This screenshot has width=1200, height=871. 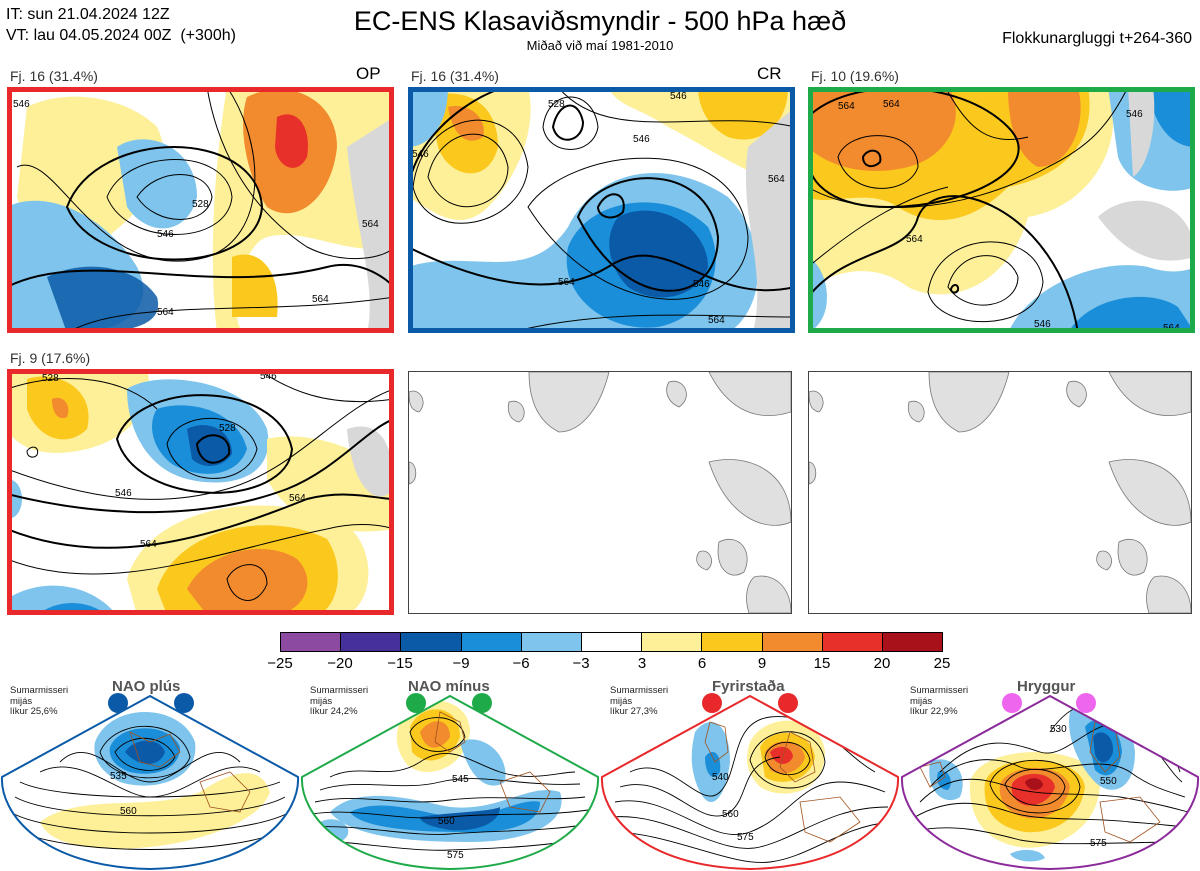 I want to click on colorbar-tick: −6, so click(x=521, y=663).